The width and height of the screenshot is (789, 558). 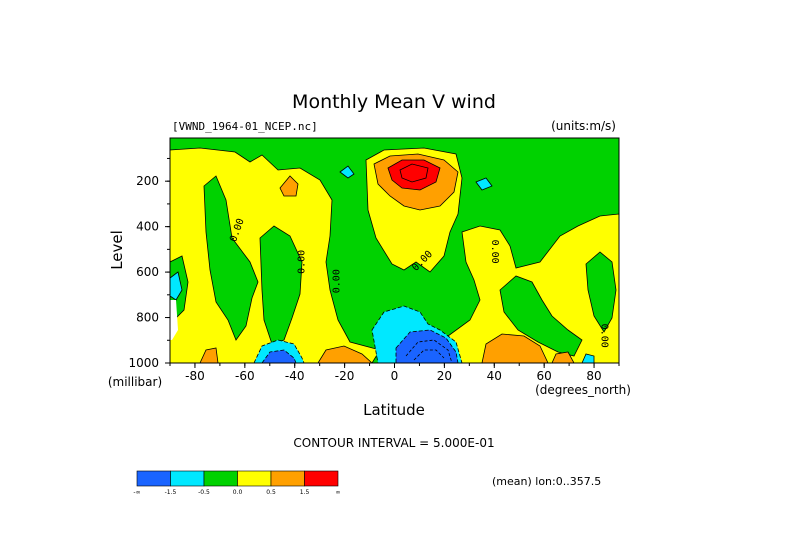 What do you see at coordinates (544, 376) in the screenshot?
I see `x-tick-label: 60` at bounding box center [544, 376].